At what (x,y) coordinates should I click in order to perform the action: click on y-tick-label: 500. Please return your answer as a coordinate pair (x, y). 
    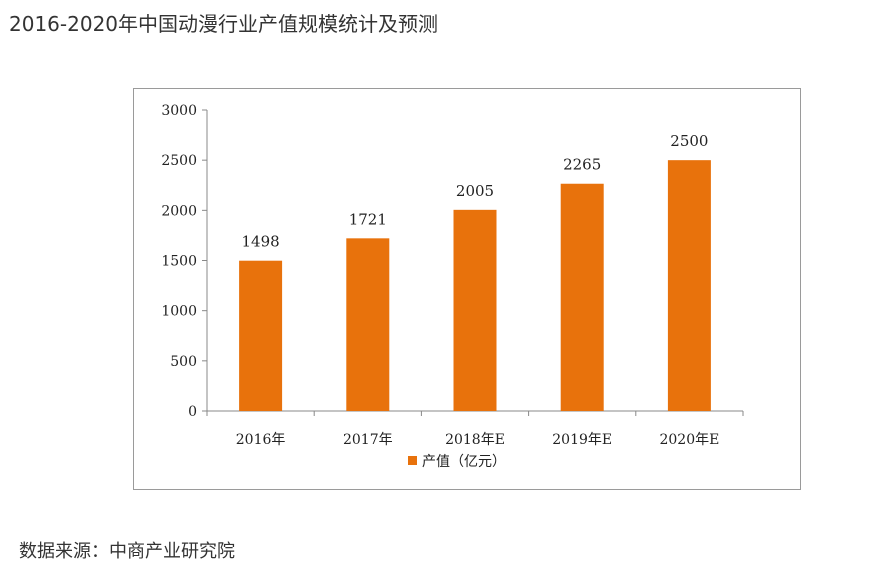
    Looking at the image, I should click on (183, 362).